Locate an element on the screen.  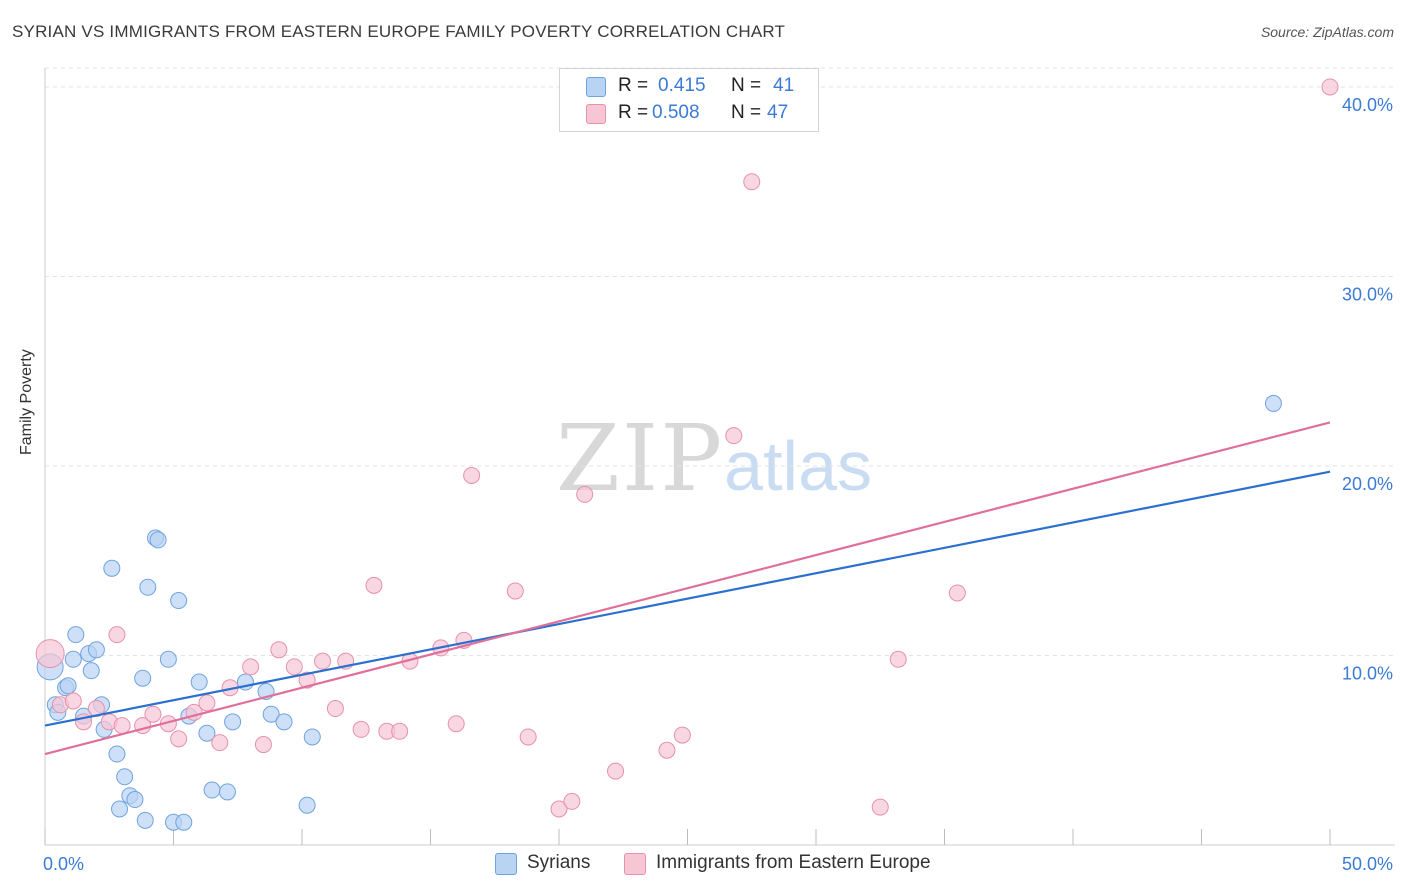
x-tick-label: 50.0% is located at coordinates (1367, 864).